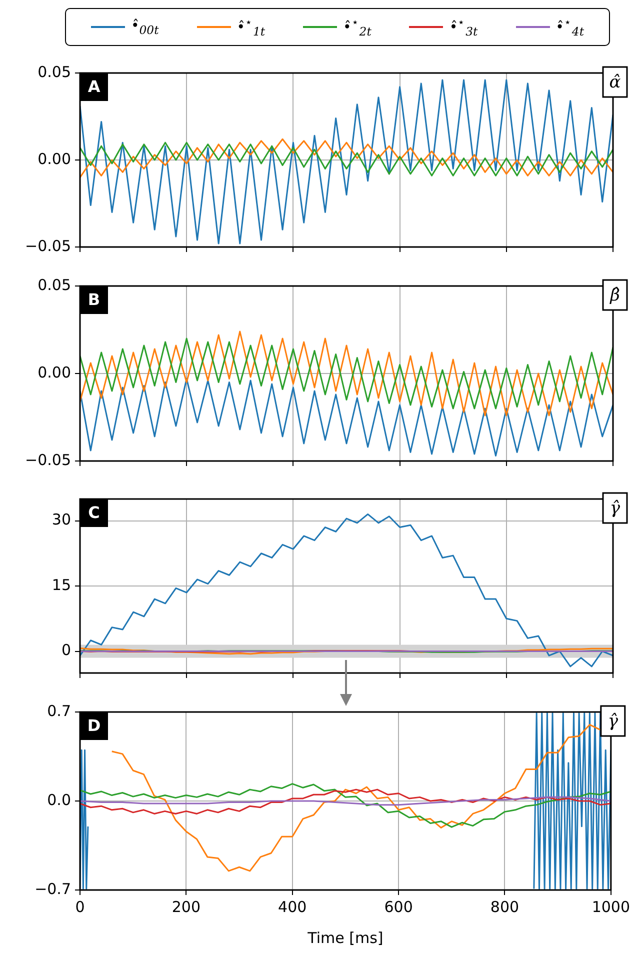  I want to click on y-tick-label: −0.7, so click(52, 889).